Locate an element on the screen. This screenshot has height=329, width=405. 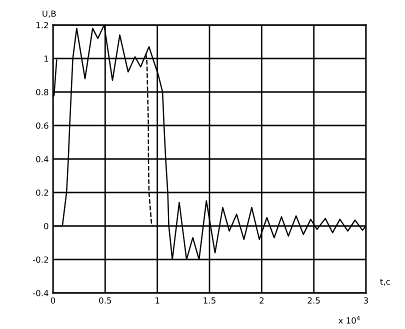
x-axis-title: t,c is located at coordinates (385, 282).